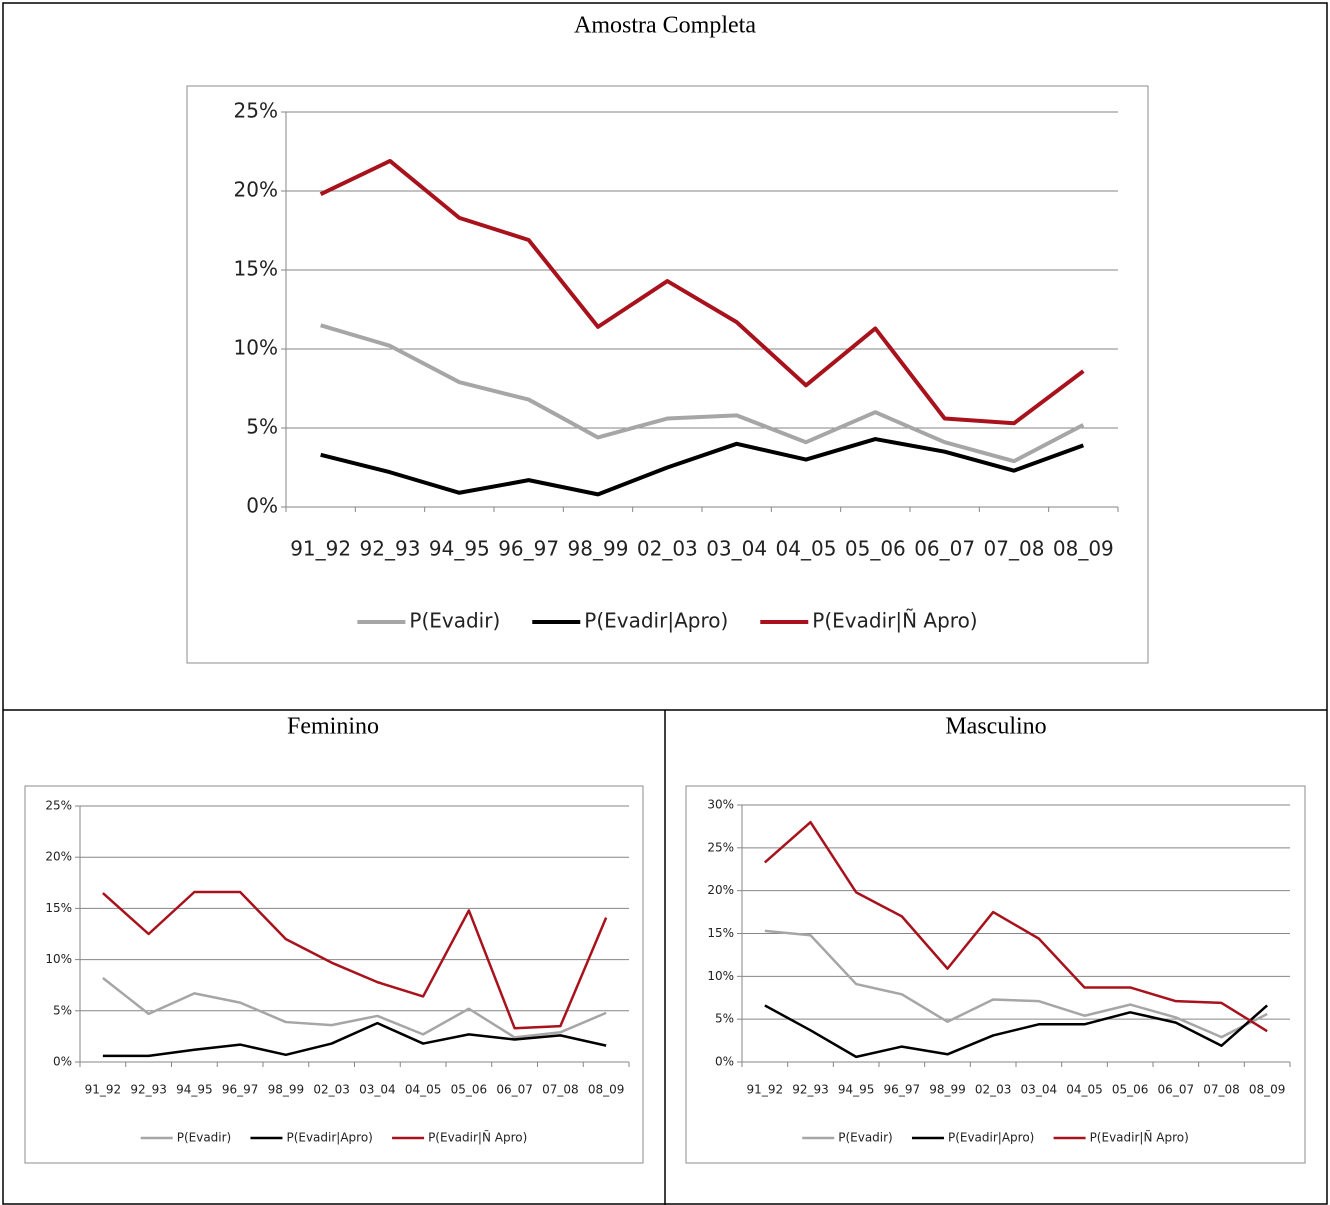 This screenshot has height=1205, width=1330. What do you see at coordinates (995, 727) in the screenshot?
I see `chart-title: Masculino` at bounding box center [995, 727].